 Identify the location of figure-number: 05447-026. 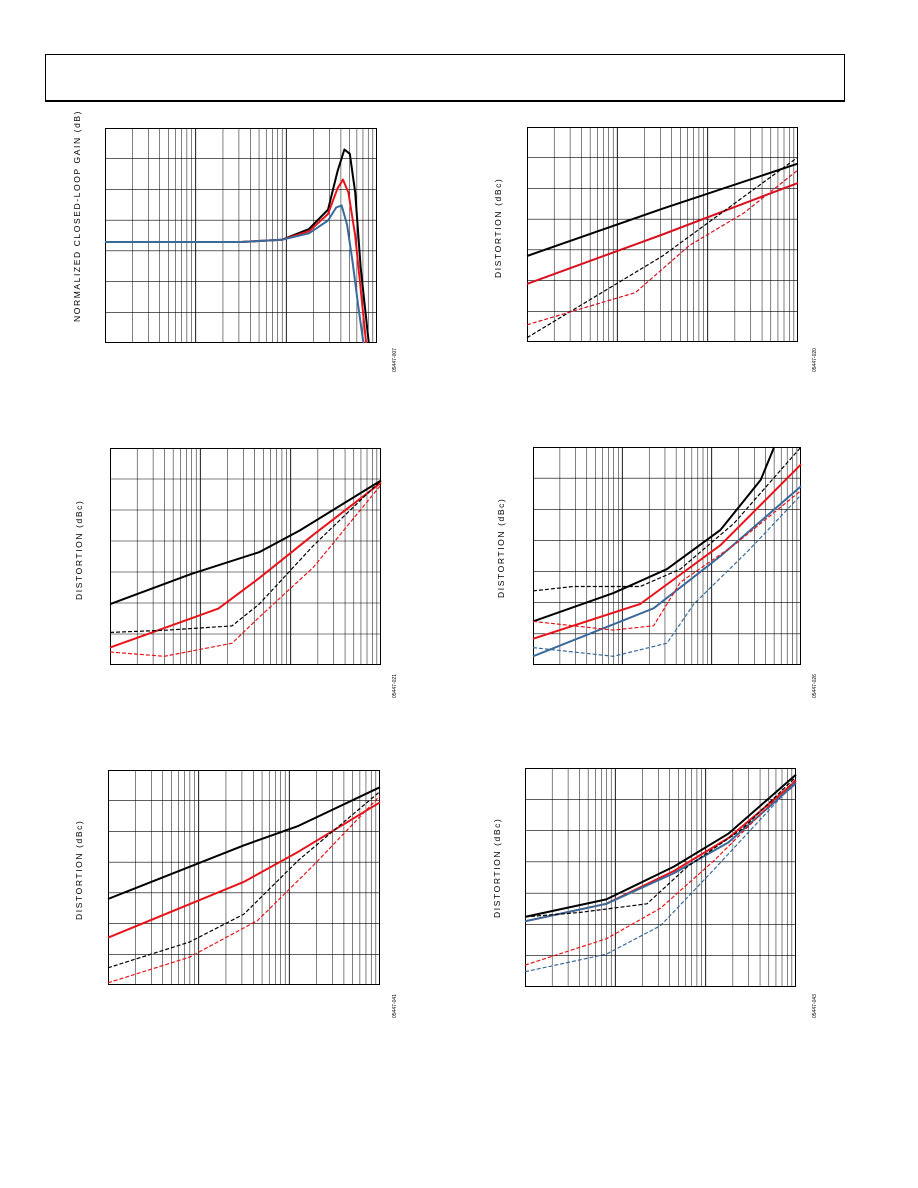
(815, 686).